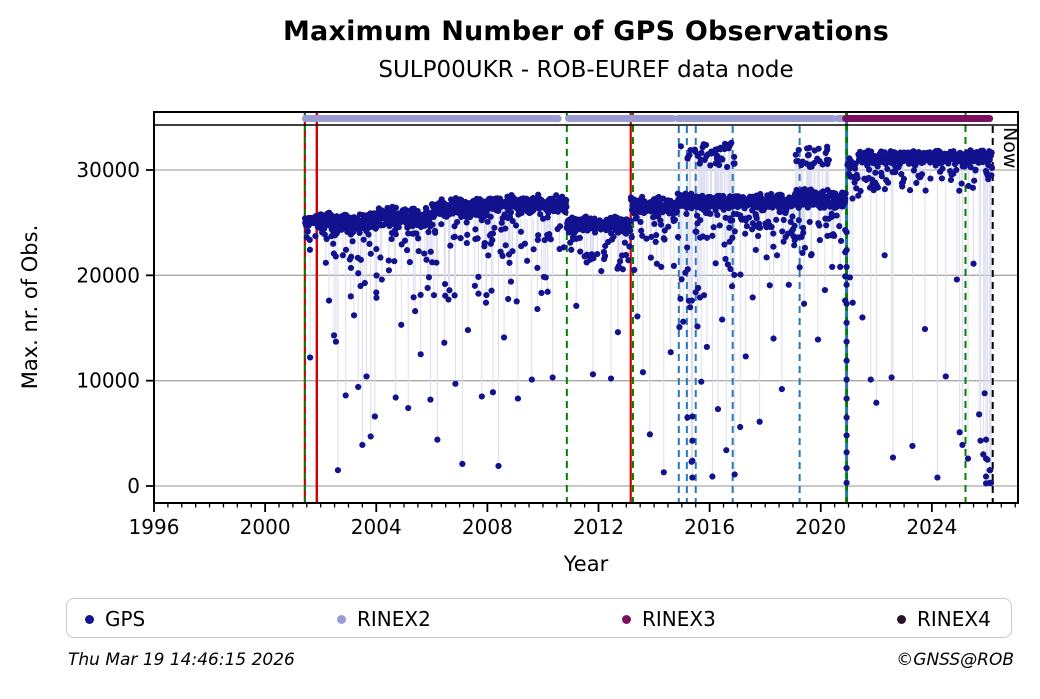 This screenshot has width=1040, height=699. Describe the element at coordinates (598, 527) in the screenshot. I see `x-tick-label: 2012` at that location.